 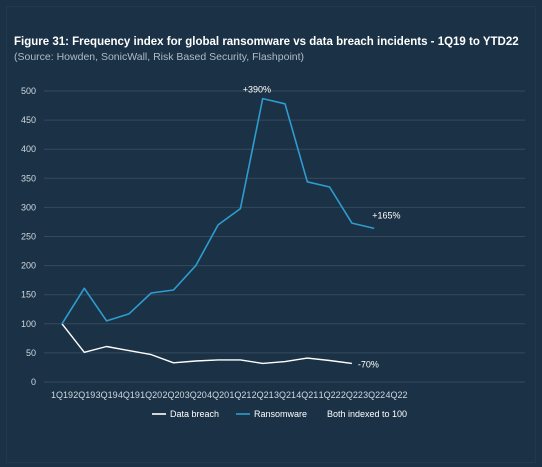 What do you see at coordinates (28, 324) in the screenshot?
I see `y-tick-label: 100` at bounding box center [28, 324].